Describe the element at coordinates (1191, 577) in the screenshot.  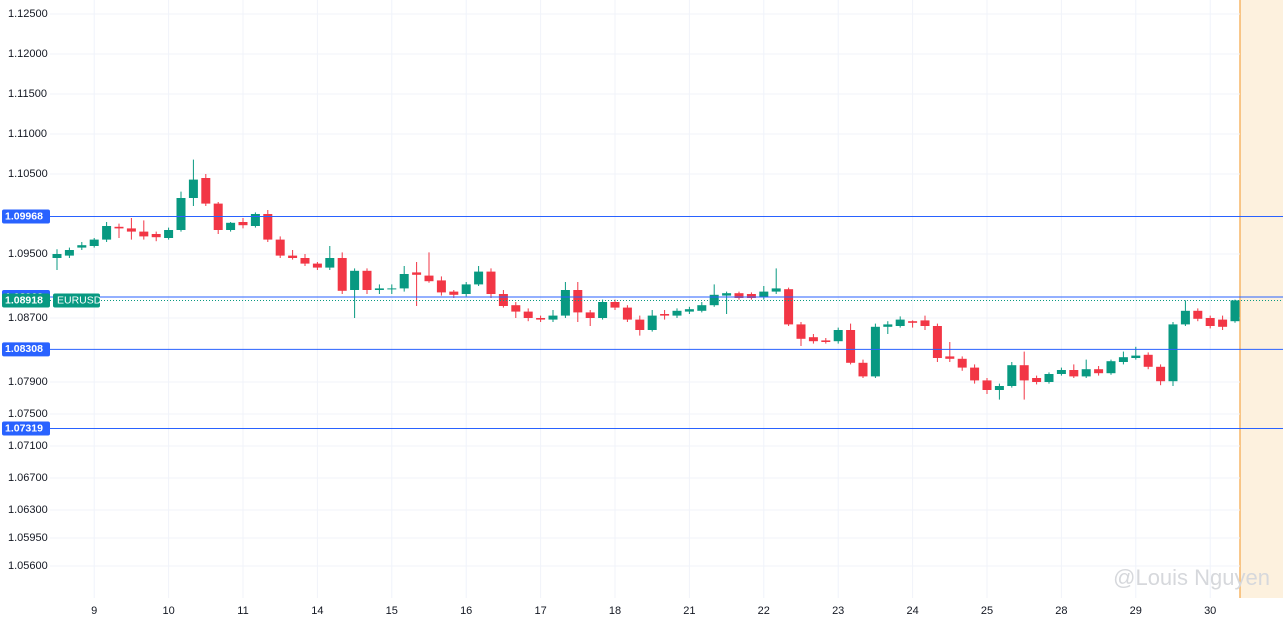
I see `watermark: @Louis Nguyen` at that location.